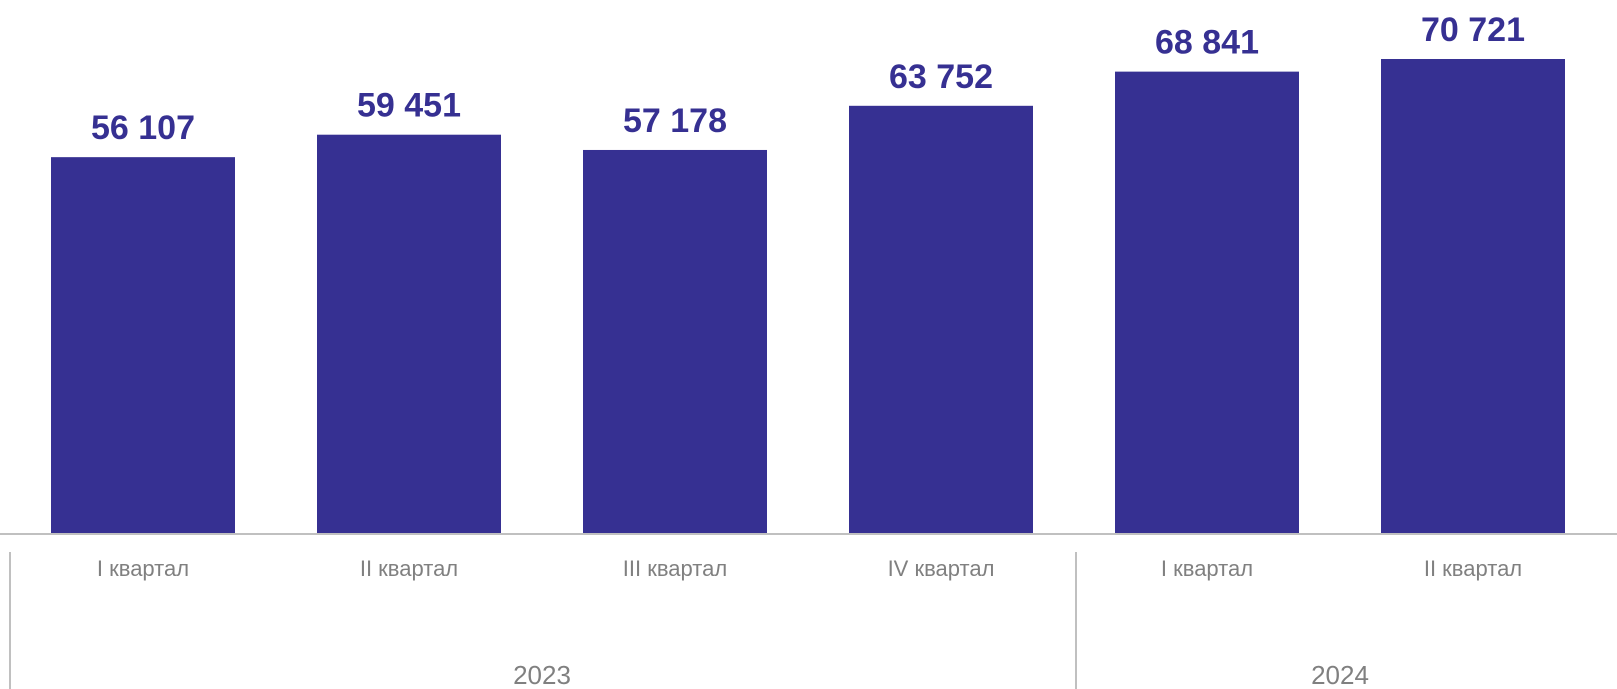  I want to click on value-label-3: 57 178, so click(675, 121).